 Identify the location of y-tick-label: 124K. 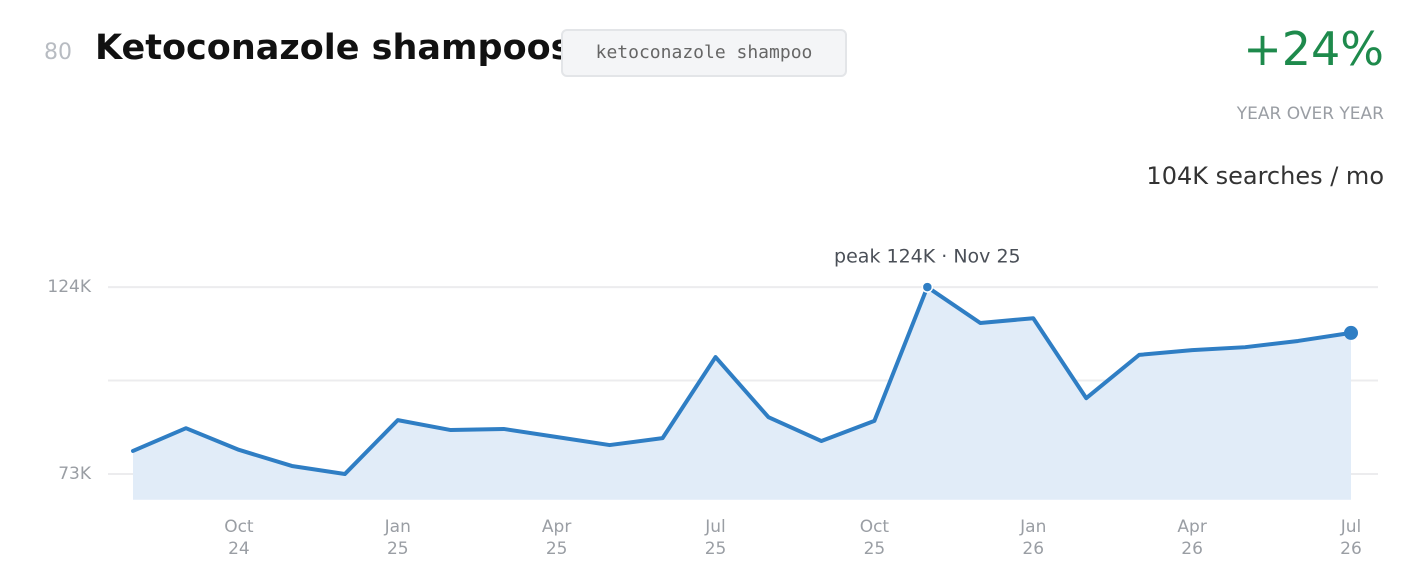
(69, 287).